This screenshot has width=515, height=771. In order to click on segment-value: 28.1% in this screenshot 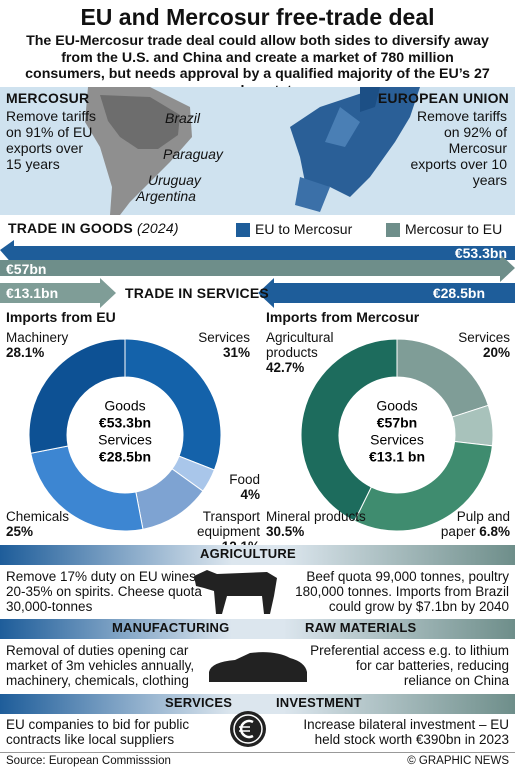, I will do `click(25, 352)`.